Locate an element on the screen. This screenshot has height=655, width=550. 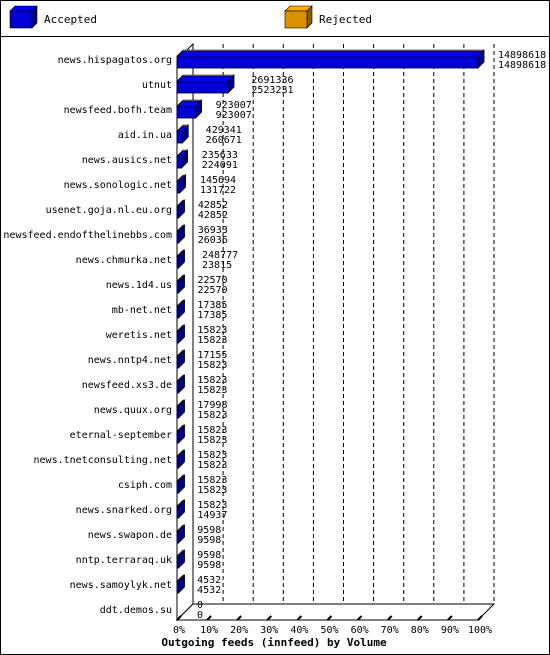
legend: Accepted Rejected is located at coordinates (190, 17).